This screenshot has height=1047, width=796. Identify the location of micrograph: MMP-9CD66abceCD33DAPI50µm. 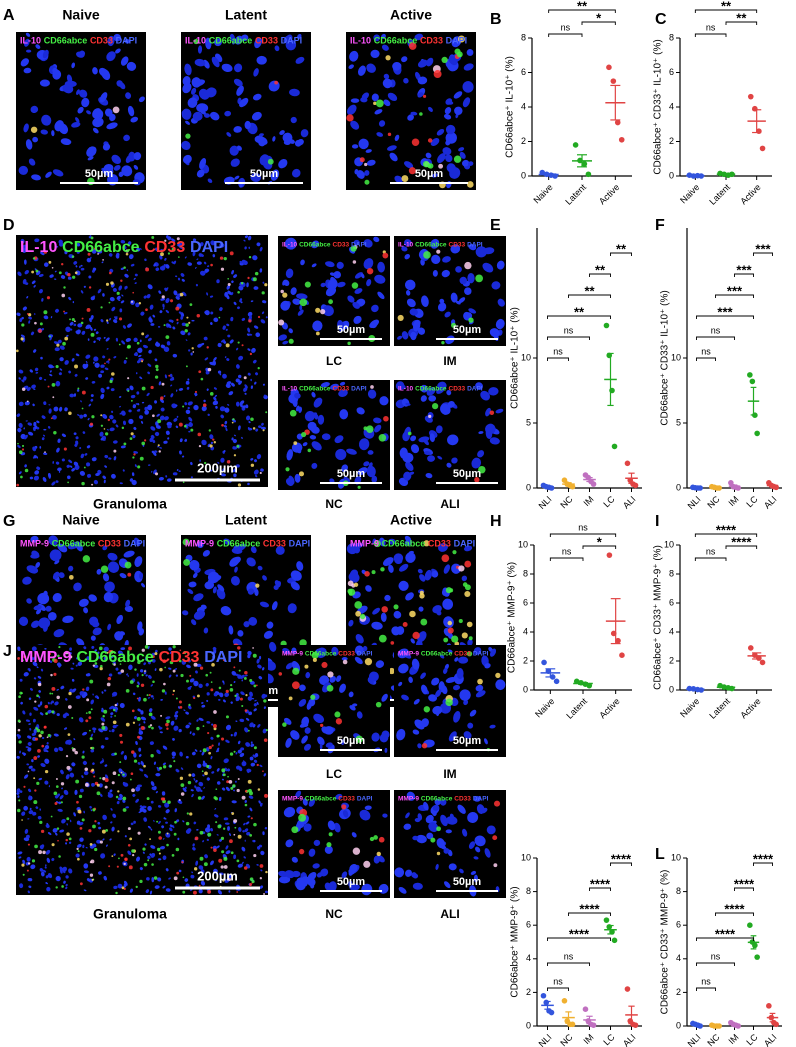
(450, 701).